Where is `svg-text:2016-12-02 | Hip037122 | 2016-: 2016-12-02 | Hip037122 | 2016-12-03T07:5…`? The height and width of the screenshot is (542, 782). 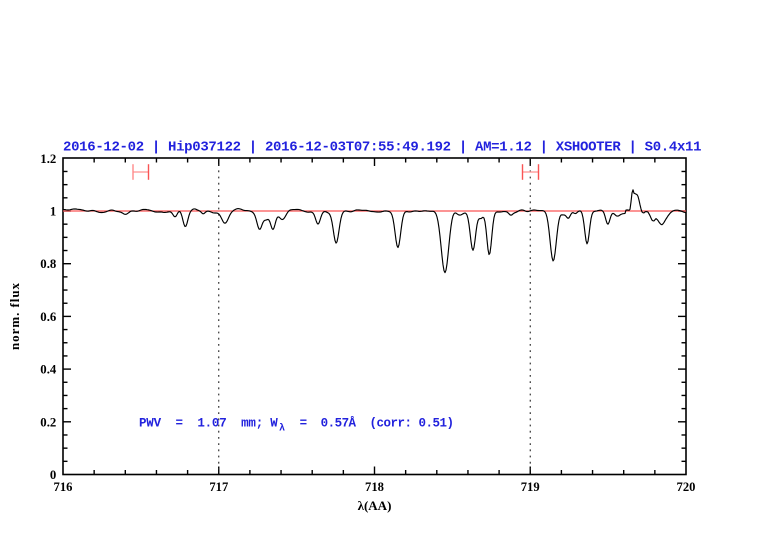 svg-text:2016-12-02 | Hip037122 | 2016-: 2016-12-02 | Hip037122 | 2016-12-03T07:5… is located at coordinates (382, 148).